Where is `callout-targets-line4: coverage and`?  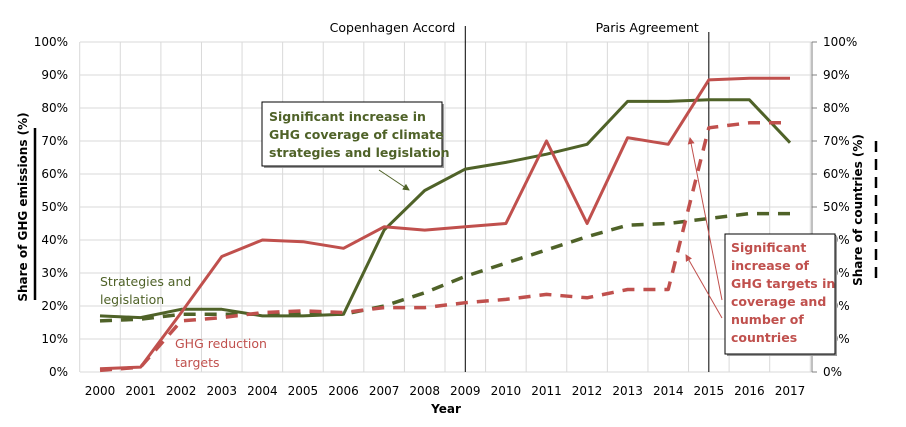
callout-targets-line4: coverage and is located at coordinates (778, 301).